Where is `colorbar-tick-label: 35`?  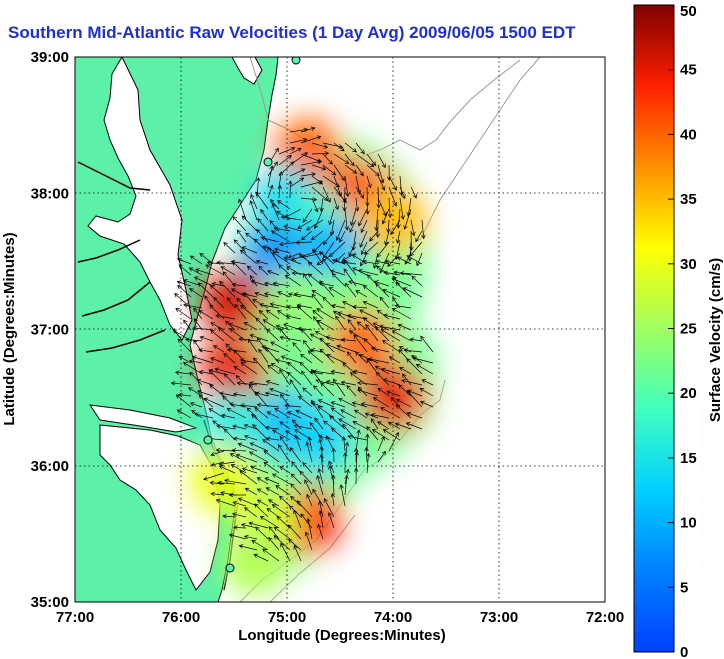
colorbar-tick-label: 35 is located at coordinates (688, 199).